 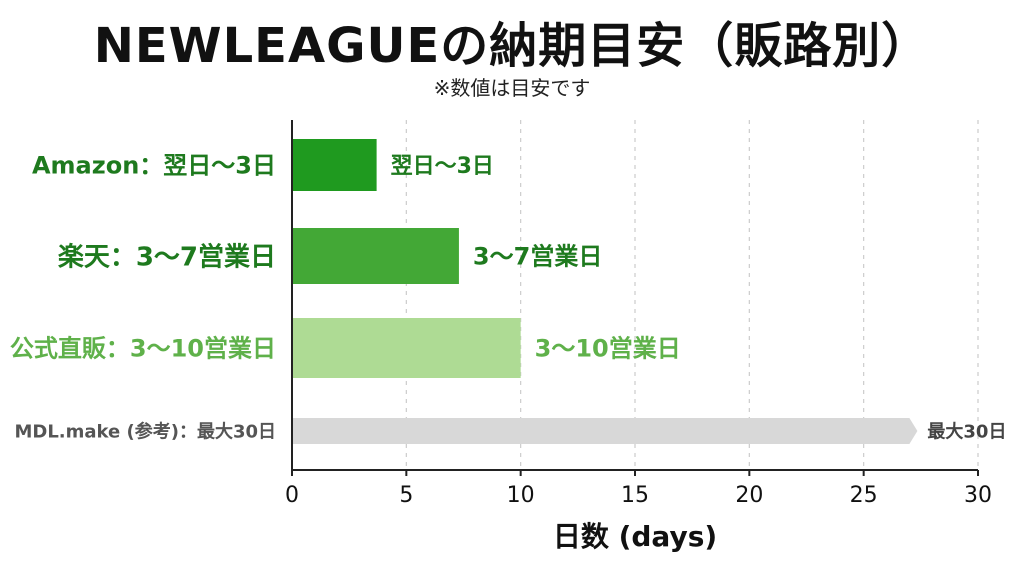 I want to click on data-label: 最大30日, so click(x=966, y=431).